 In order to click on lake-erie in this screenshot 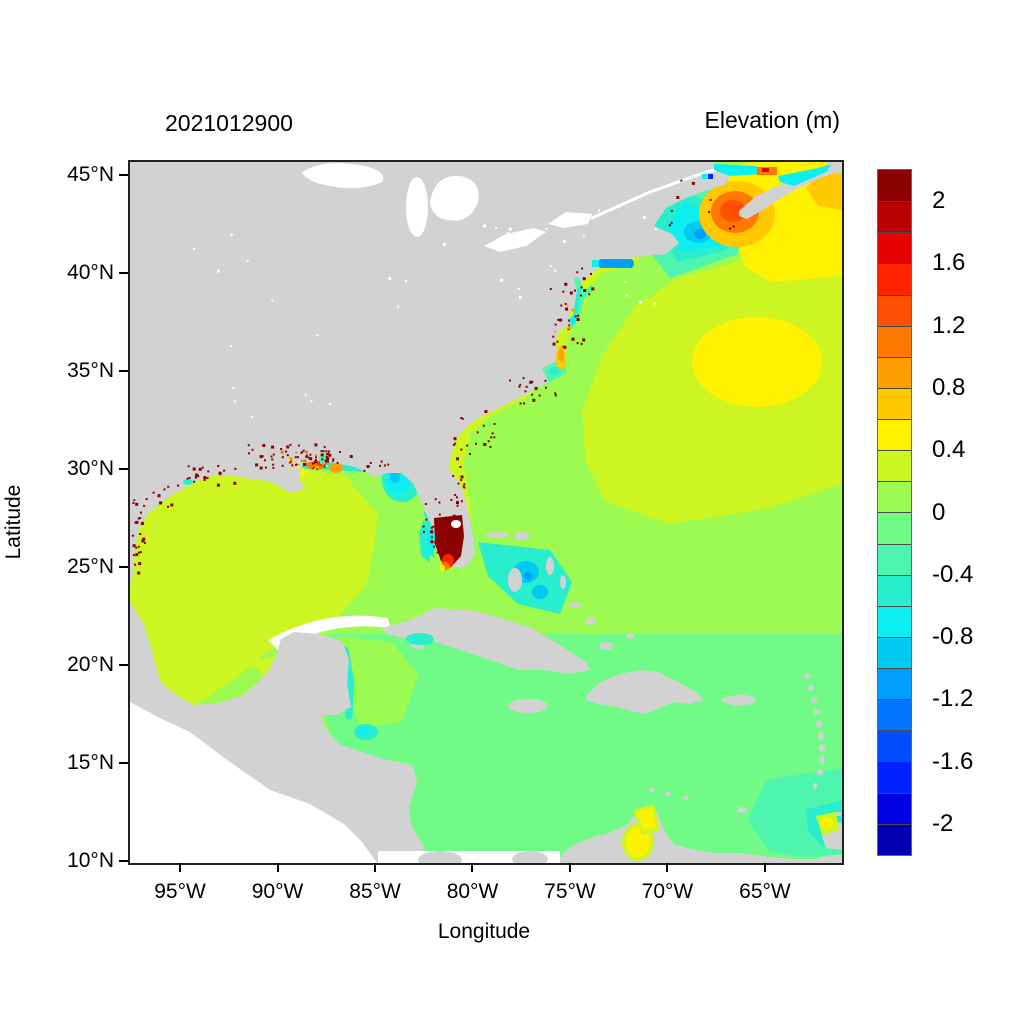, I will do `click(515, 240)`.